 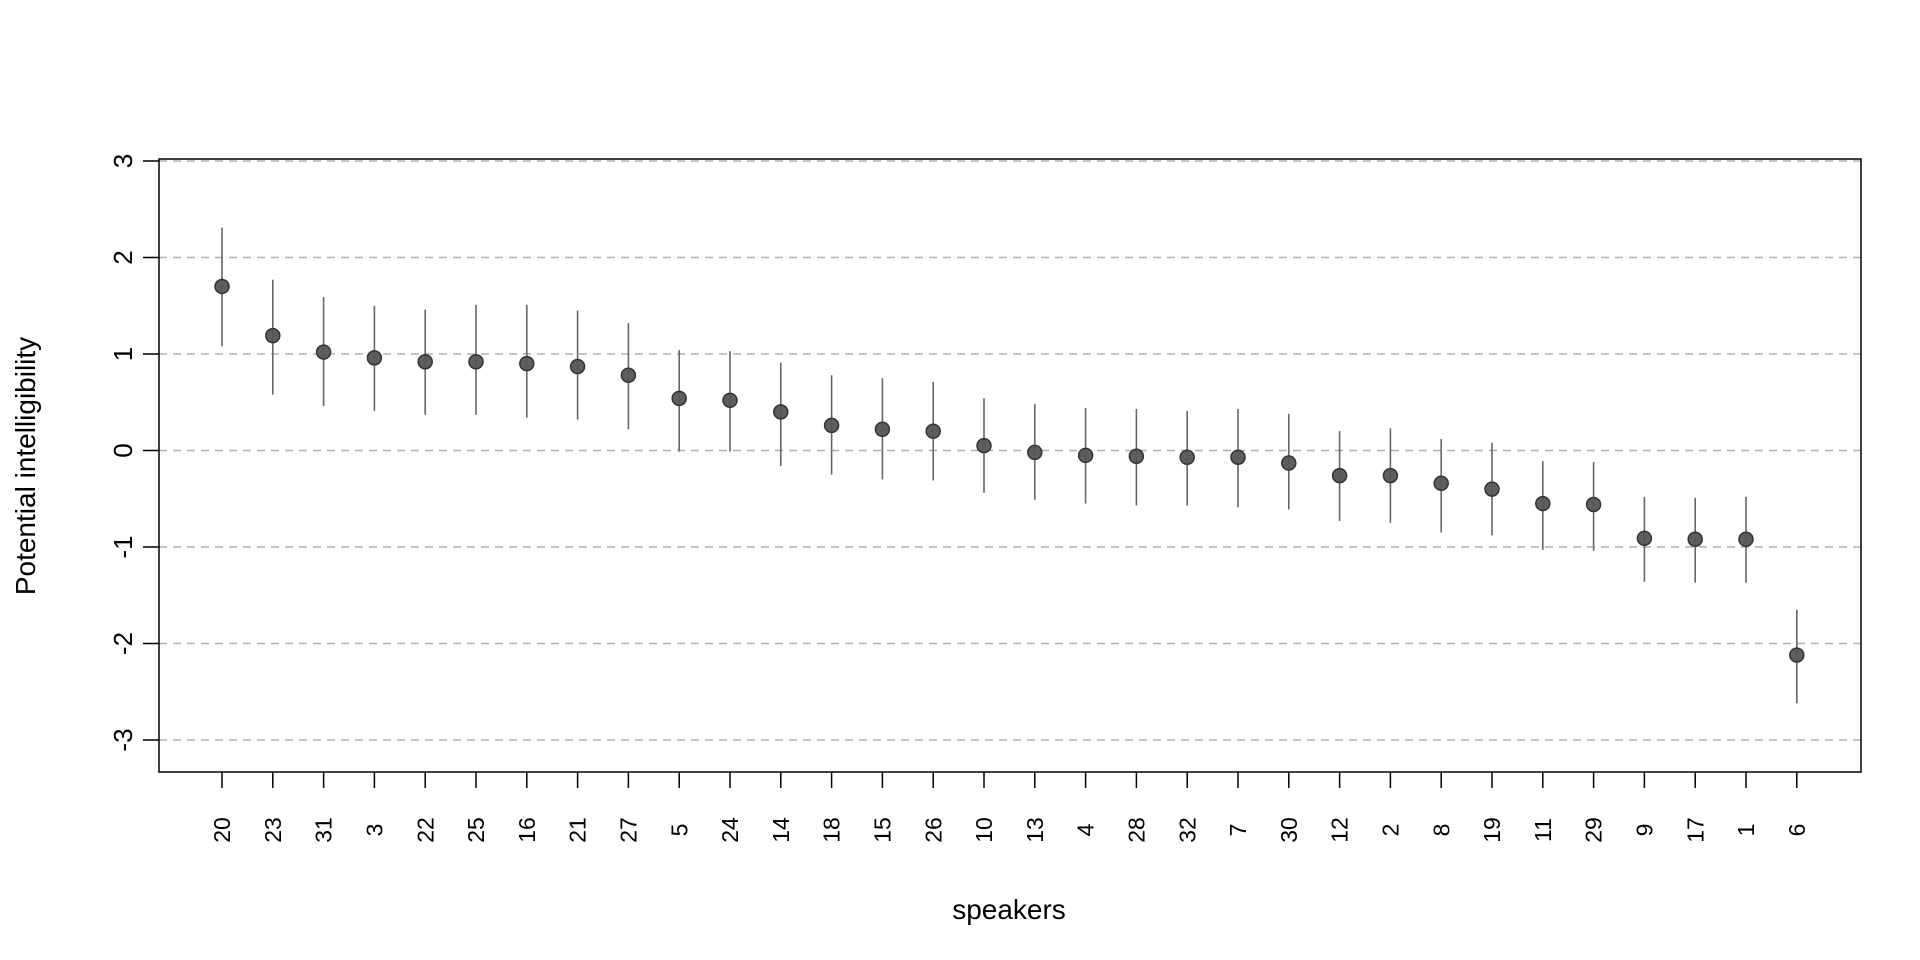 I want to click on y-tick-label: 1, so click(x=123, y=354).